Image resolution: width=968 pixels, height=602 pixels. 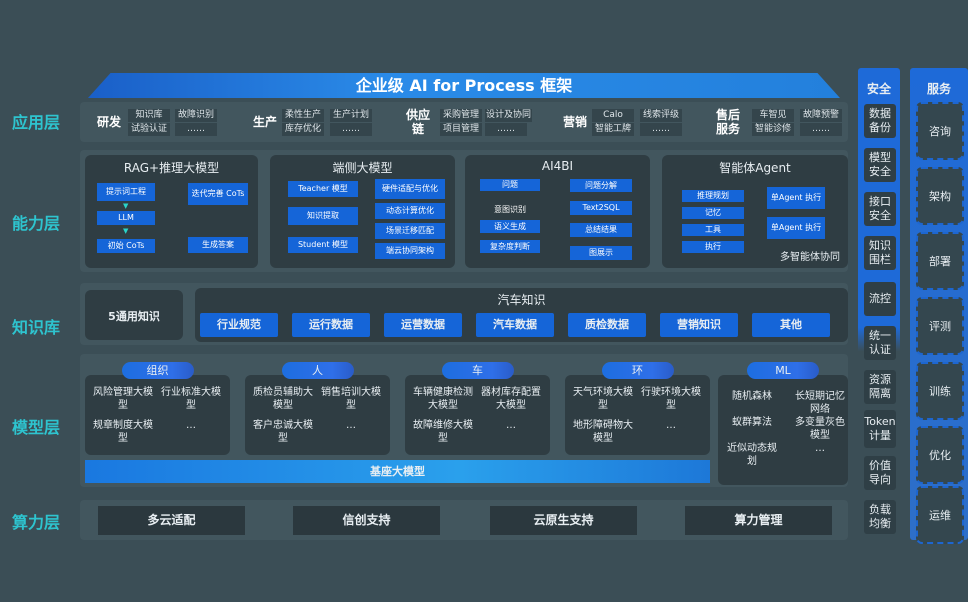 I want to click on app-item: 知识库, so click(x=149, y=115).